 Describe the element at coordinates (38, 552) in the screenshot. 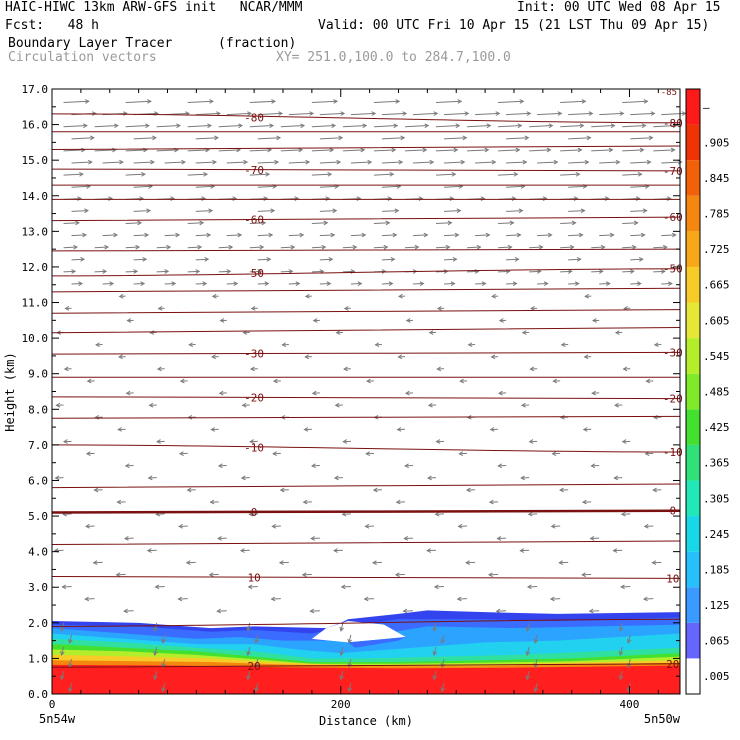

I see `y-tick-label: 4.0` at that location.